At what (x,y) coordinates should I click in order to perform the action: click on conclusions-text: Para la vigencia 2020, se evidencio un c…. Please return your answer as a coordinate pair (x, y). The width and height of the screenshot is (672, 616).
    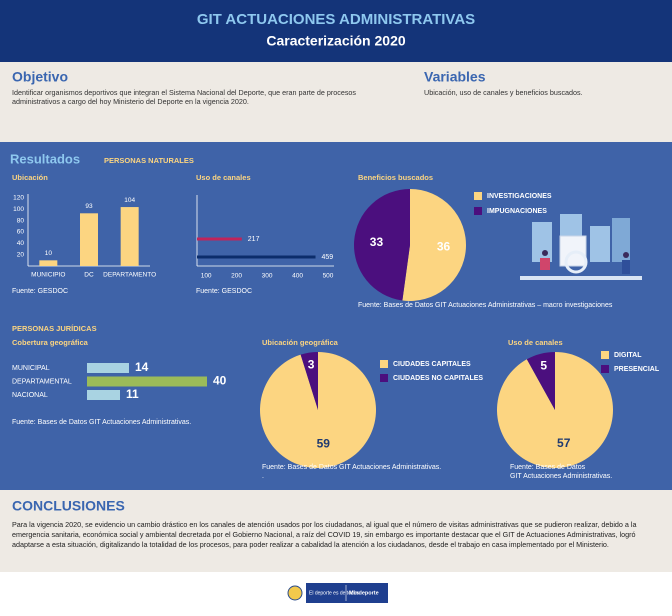
    Looking at the image, I should click on (324, 534).